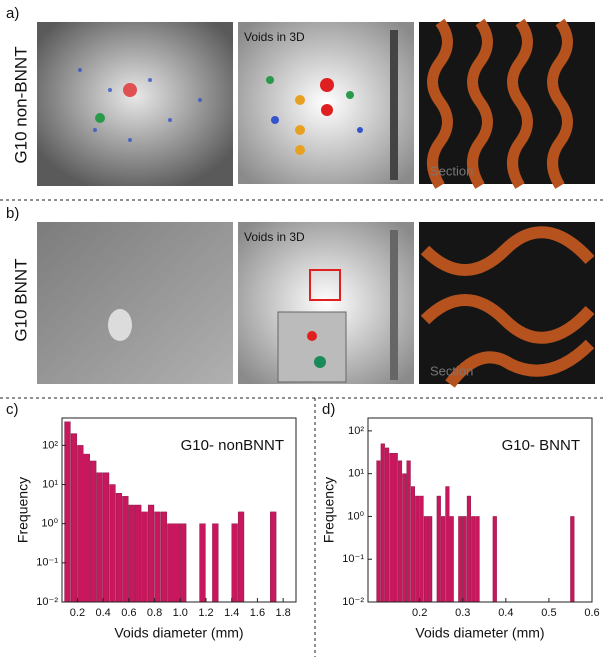 This screenshot has height=662, width=605. Describe the element at coordinates (12, 409) in the screenshot. I see `panel-label: c)` at that location.